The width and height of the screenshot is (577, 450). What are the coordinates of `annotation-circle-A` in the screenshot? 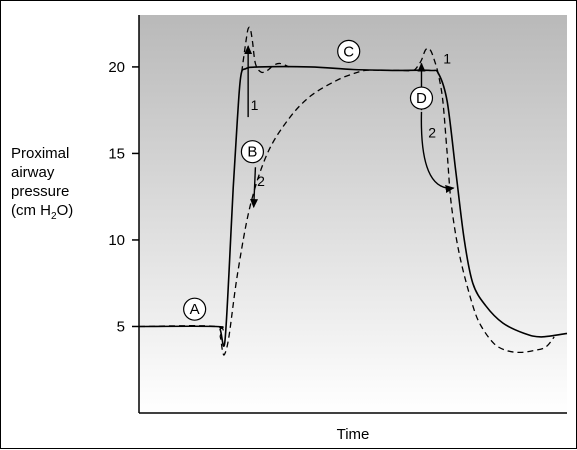 It's located at (195, 309).